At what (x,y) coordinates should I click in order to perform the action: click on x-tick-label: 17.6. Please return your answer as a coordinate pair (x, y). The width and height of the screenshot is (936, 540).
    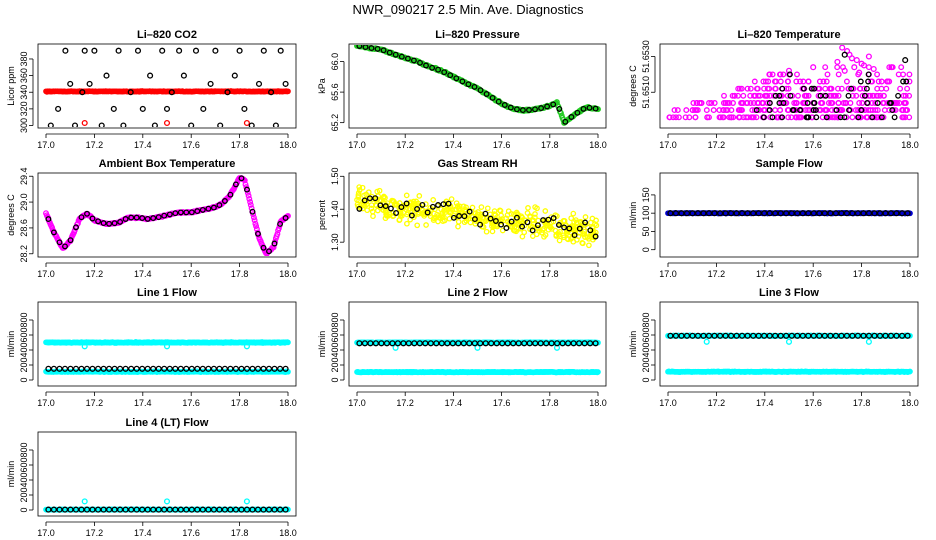
    Looking at the image, I should click on (813, 403).